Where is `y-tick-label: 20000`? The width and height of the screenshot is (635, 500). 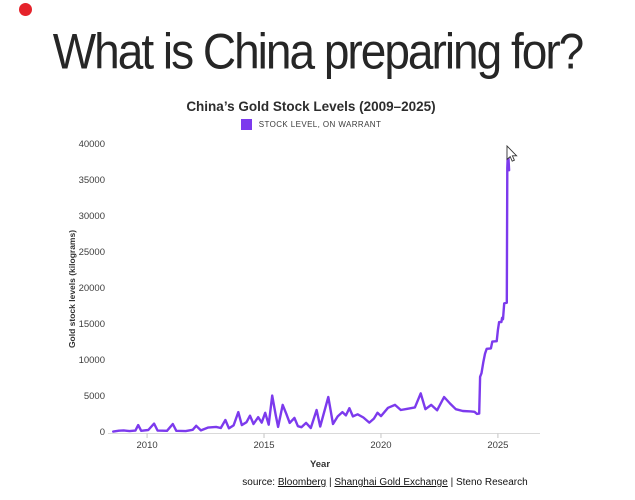 y-tick-label: 20000 is located at coordinates (91, 288).